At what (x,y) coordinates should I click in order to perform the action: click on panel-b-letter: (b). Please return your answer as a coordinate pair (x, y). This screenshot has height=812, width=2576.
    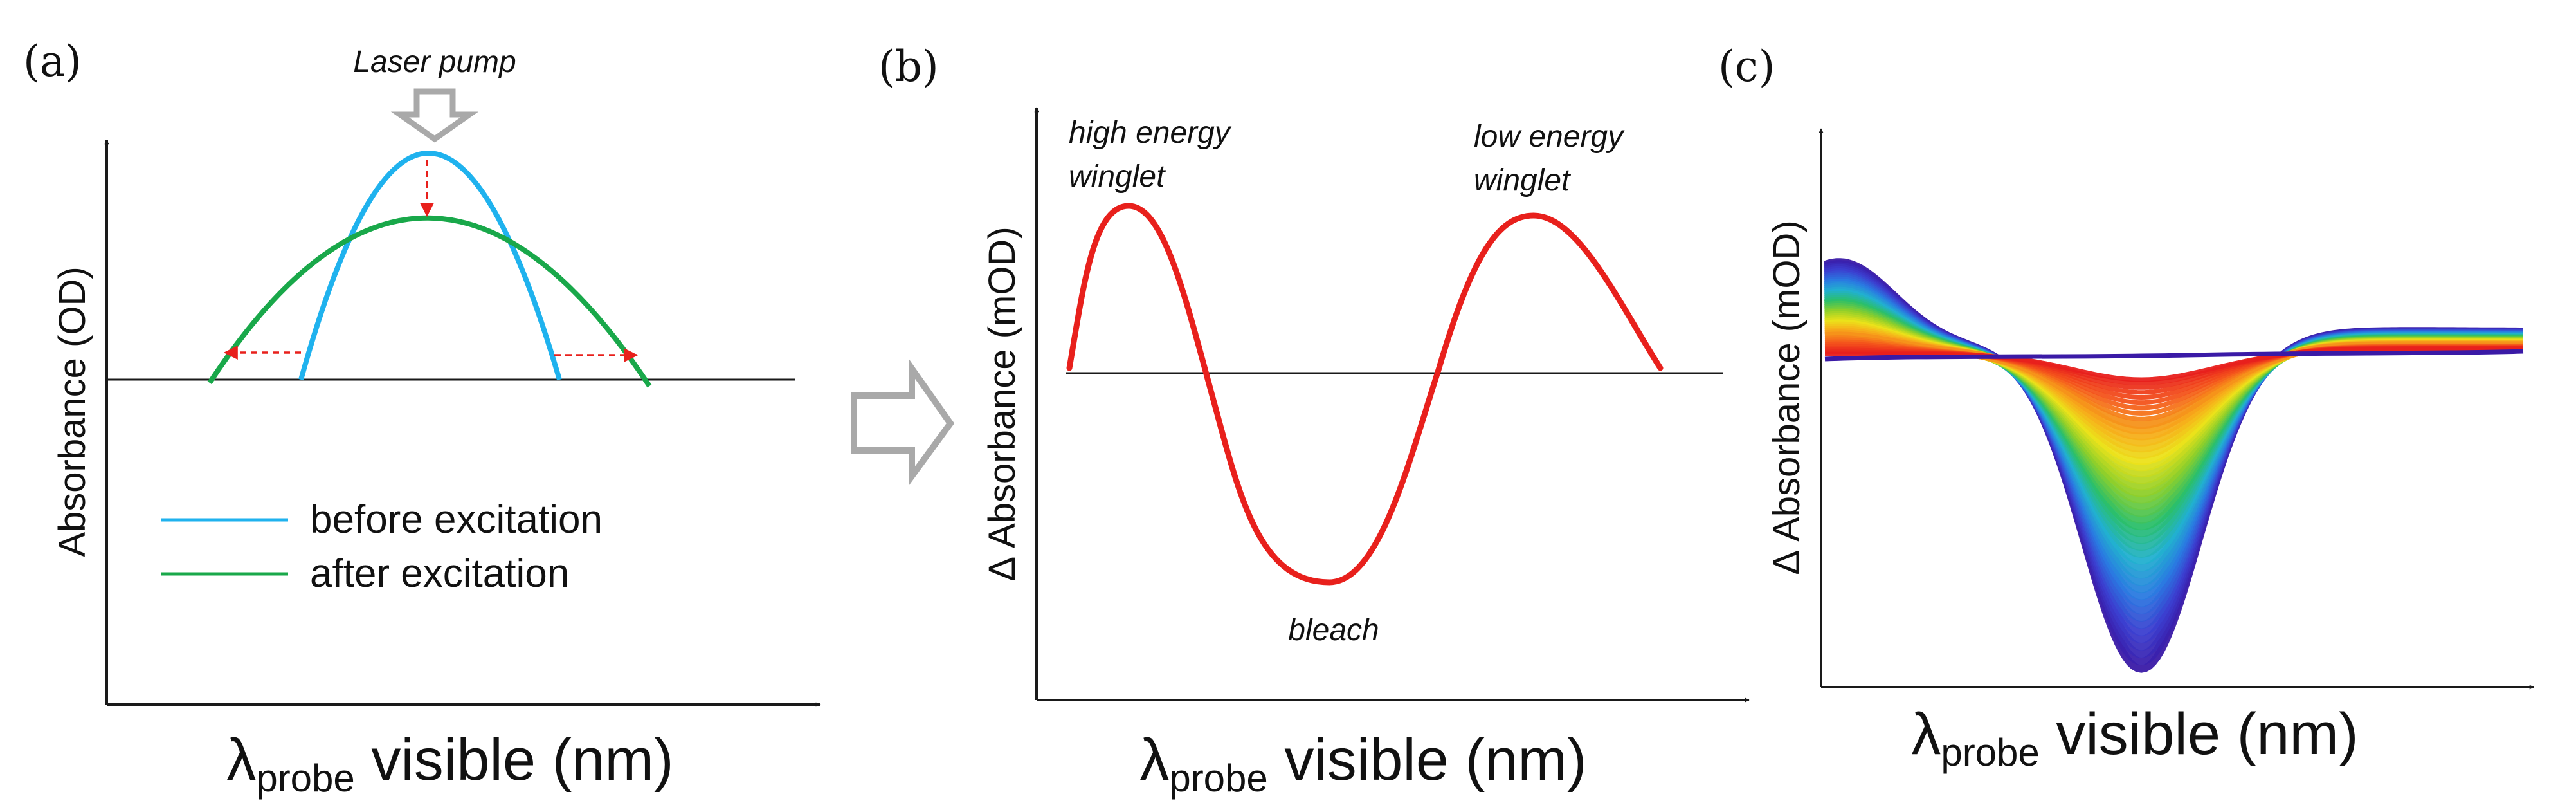
    Looking at the image, I should click on (908, 67).